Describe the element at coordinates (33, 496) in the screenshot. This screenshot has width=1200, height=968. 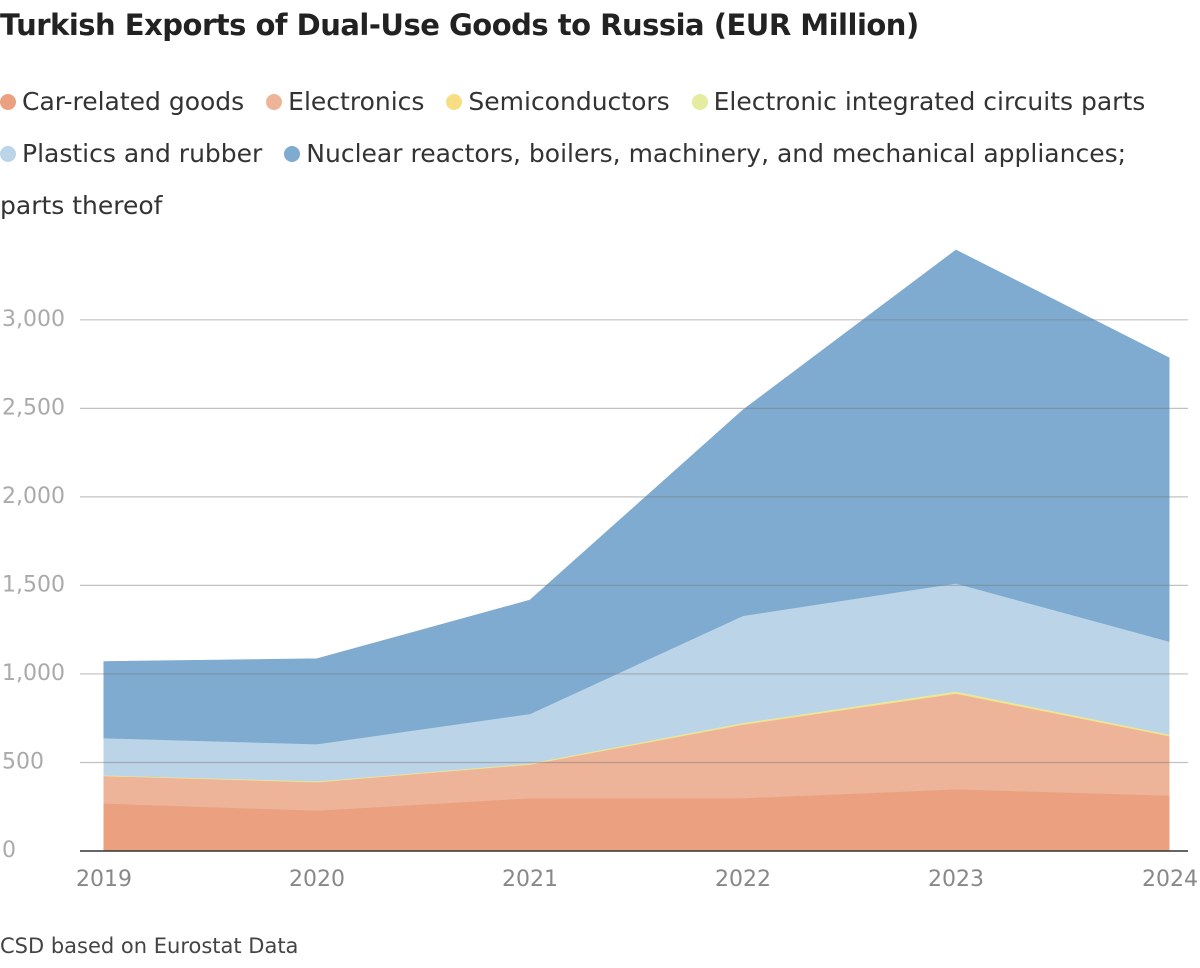
I see `y-tick-label: 2,000` at that location.